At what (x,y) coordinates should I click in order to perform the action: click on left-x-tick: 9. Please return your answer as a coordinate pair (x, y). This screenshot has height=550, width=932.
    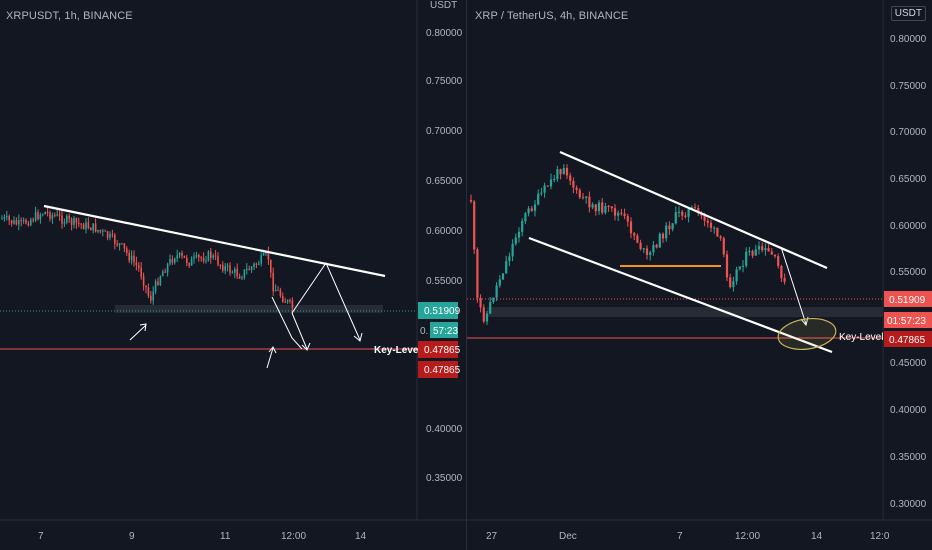
    Looking at the image, I should click on (132, 536).